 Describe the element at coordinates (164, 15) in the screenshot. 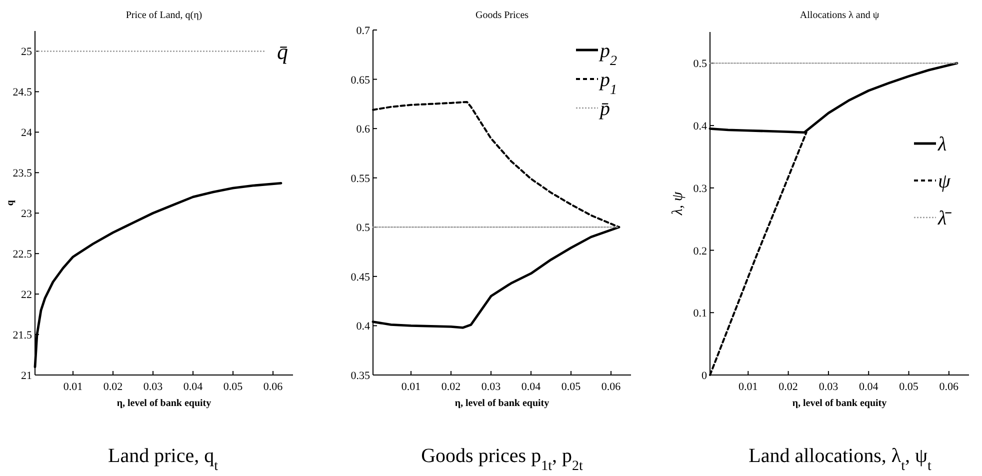

I see `chart-title: Price of Land, q(η)` at that location.